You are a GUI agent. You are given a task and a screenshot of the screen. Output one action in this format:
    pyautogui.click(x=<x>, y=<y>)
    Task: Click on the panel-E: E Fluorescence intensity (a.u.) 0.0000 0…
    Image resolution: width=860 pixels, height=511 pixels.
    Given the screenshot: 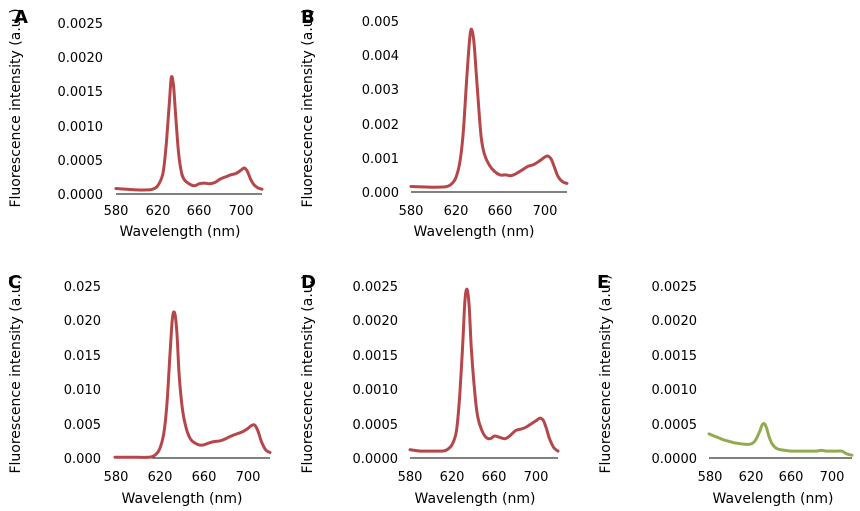 What is the action you would take?
    pyautogui.click(x=725, y=389)
    